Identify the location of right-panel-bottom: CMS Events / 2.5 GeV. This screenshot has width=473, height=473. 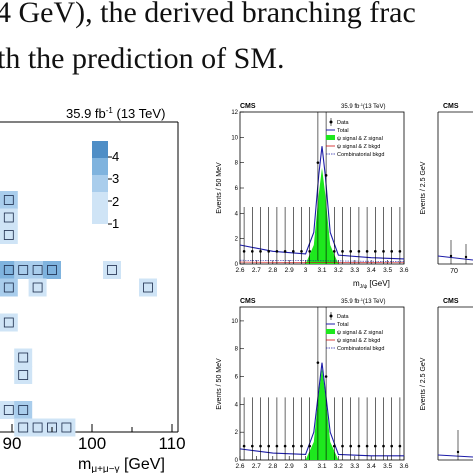
(446, 379).